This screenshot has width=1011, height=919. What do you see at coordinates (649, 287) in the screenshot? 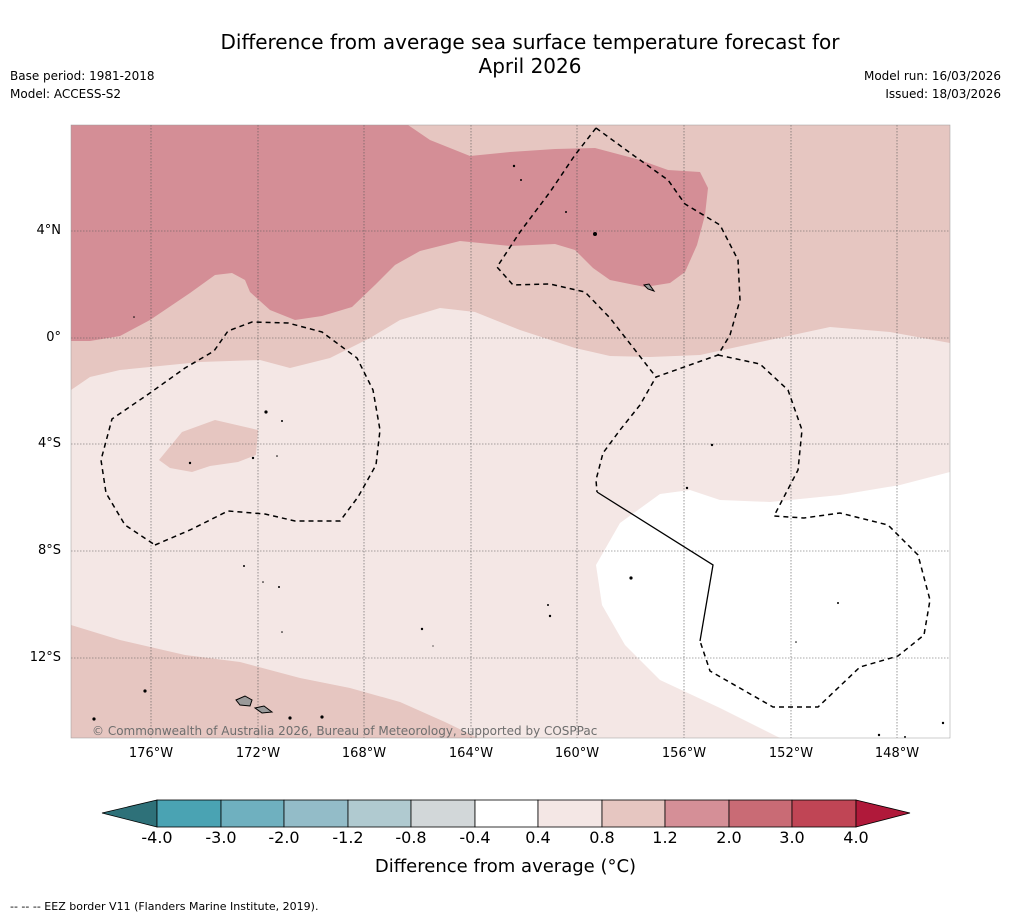
I see `island-kiritimati` at bounding box center [649, 287].